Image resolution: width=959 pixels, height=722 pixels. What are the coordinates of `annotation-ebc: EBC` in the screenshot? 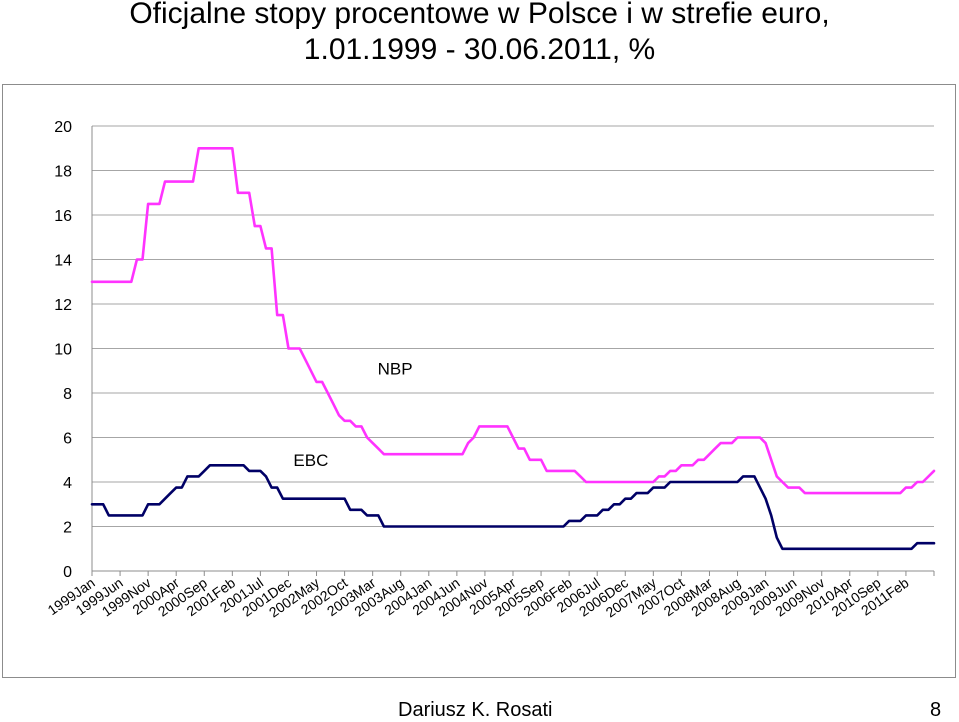 It's located at (310, 460).